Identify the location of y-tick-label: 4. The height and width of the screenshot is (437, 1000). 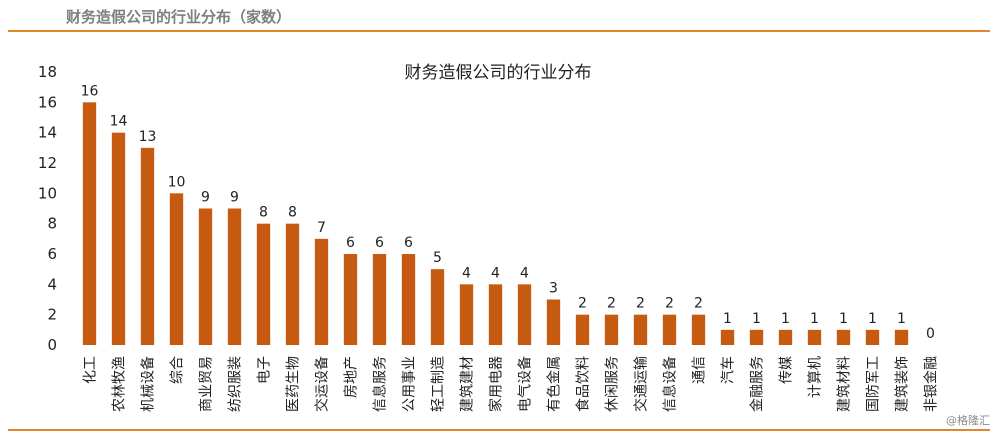
(52, 284).